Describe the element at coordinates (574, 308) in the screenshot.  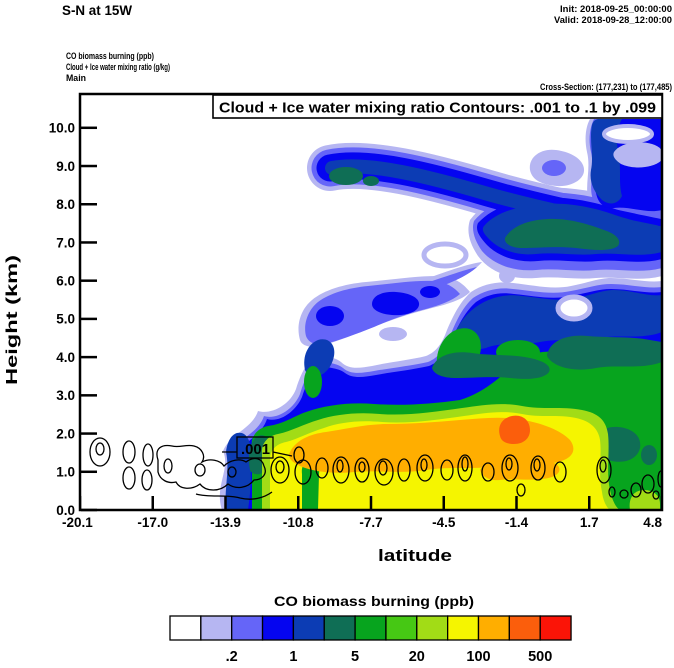
I see `hole-band3` at that location.